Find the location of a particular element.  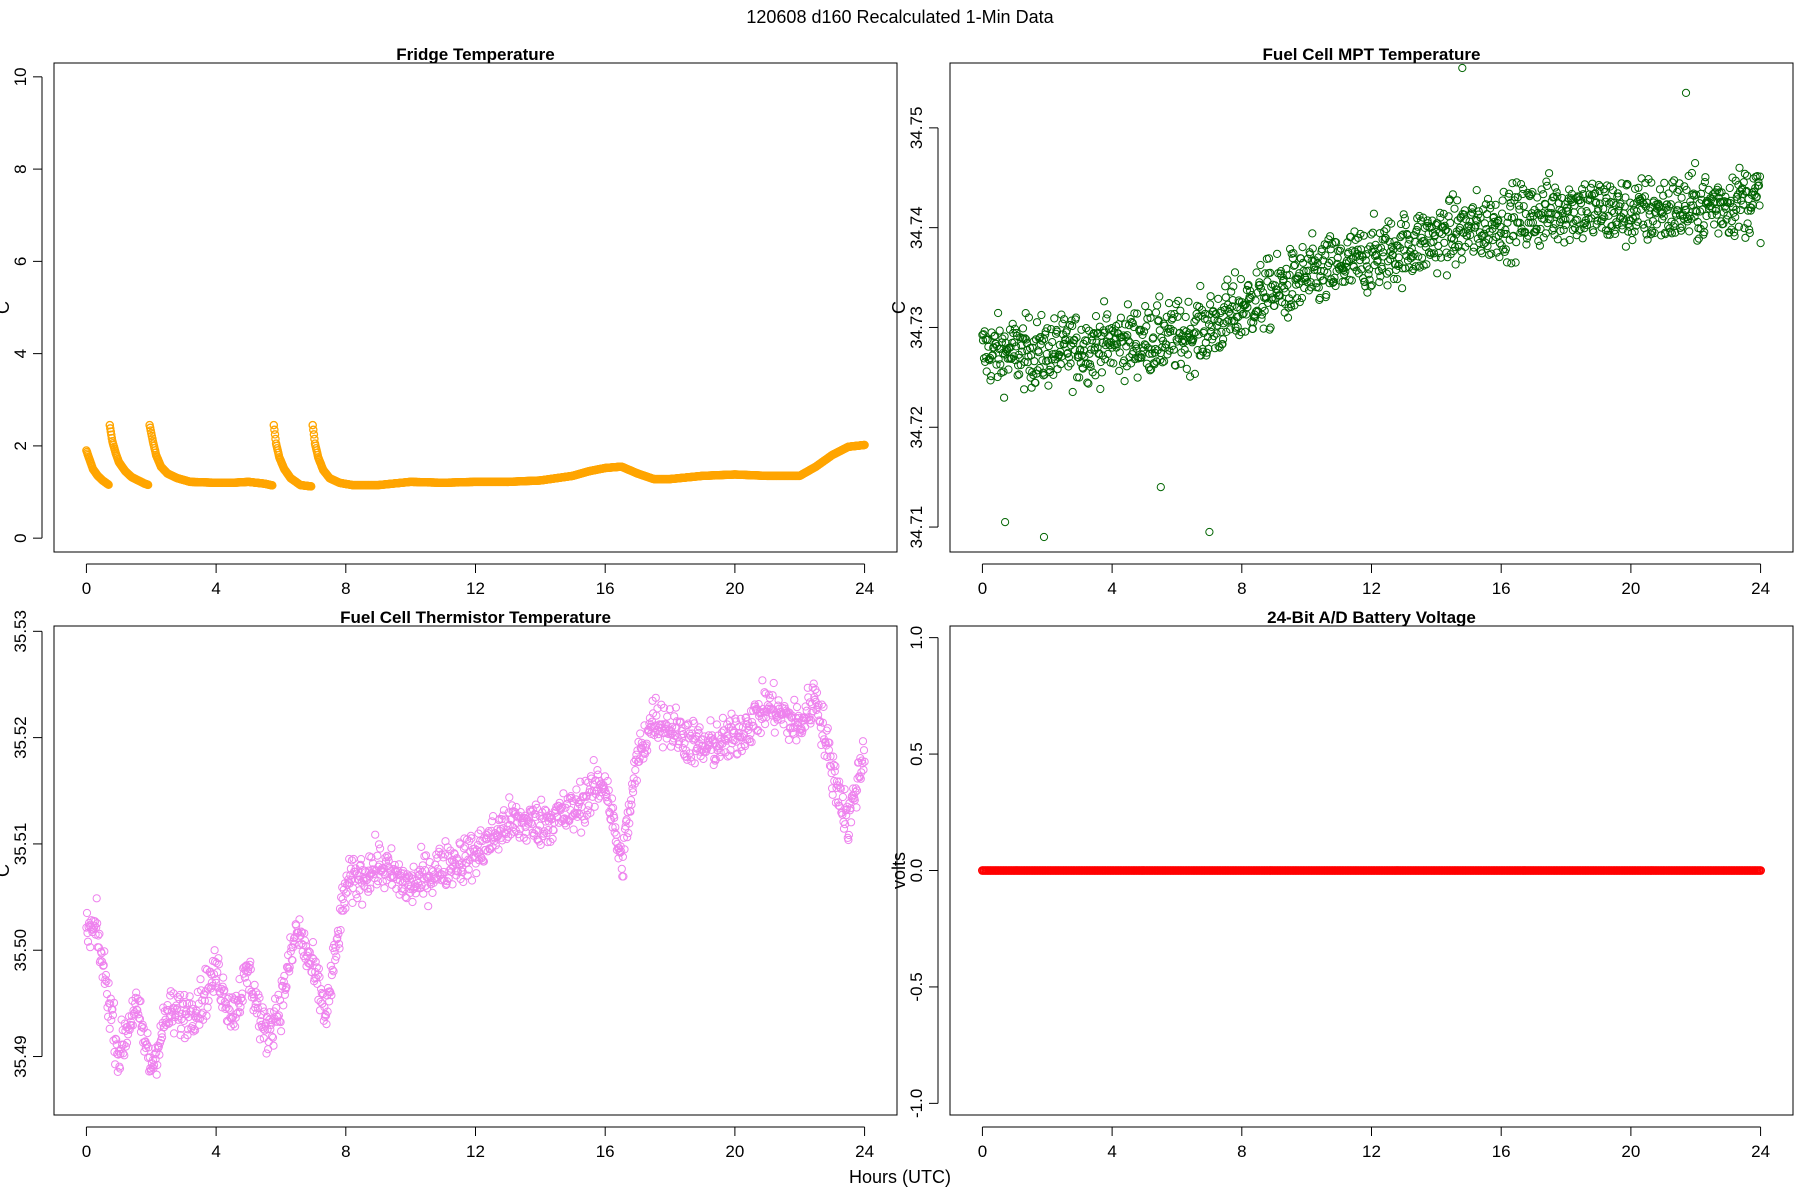

figure-suptitle: 120608 d160 Recalculated 1-Min Data is located at coordinates (900, 17).